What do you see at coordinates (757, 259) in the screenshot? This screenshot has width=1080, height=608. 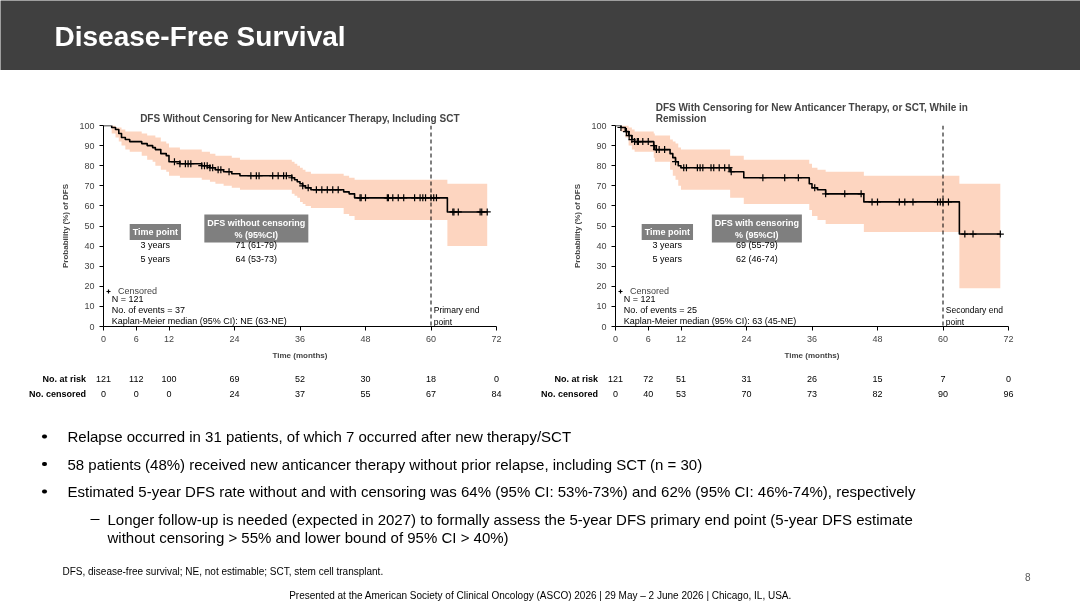 I see `annotation: 62 (46-74)` at bounding box center [757, 259].